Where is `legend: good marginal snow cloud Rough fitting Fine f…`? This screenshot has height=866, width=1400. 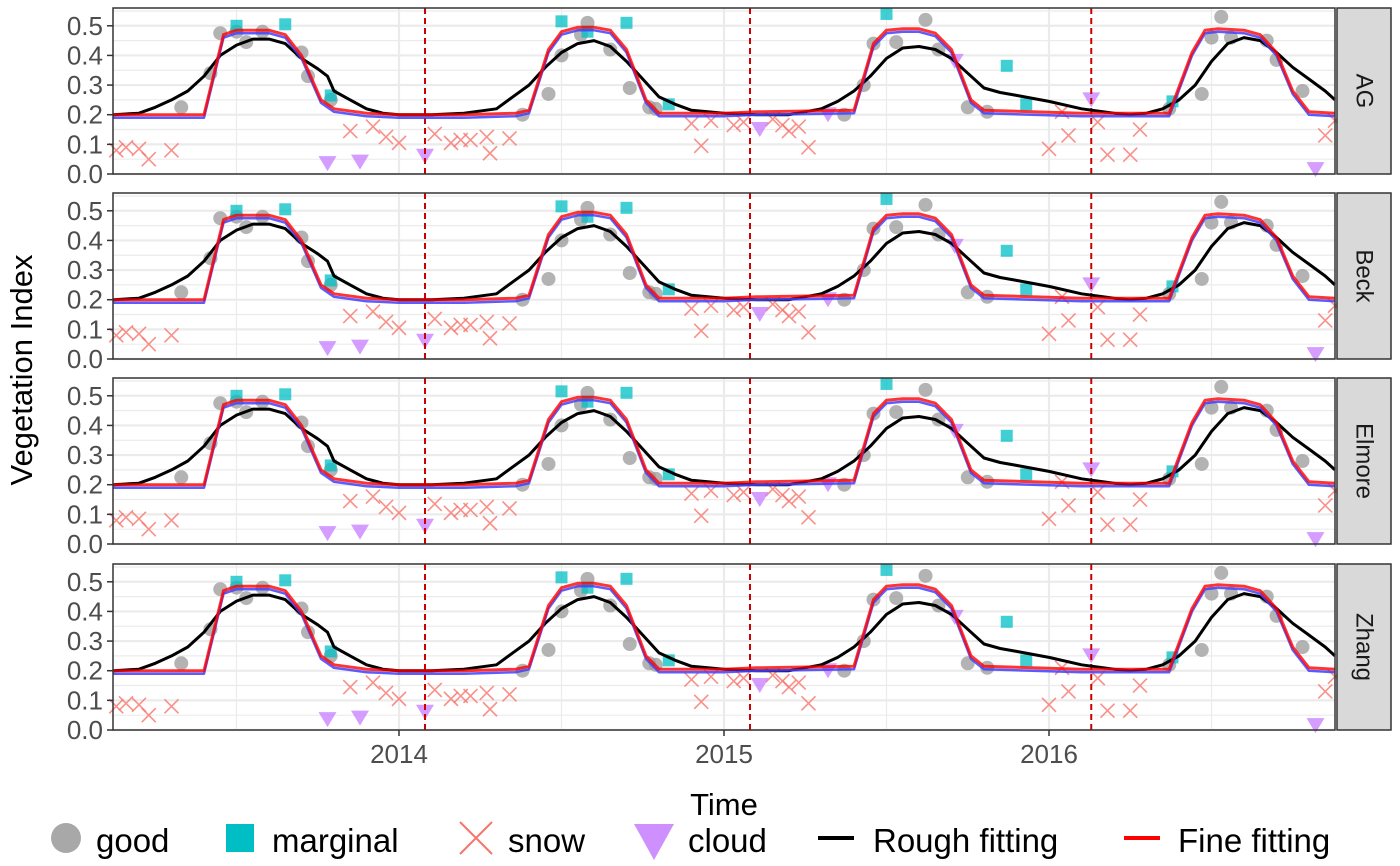
legend: good marginal snow cloud Rough fitting Fine f… is located at coordinates (690, 840).